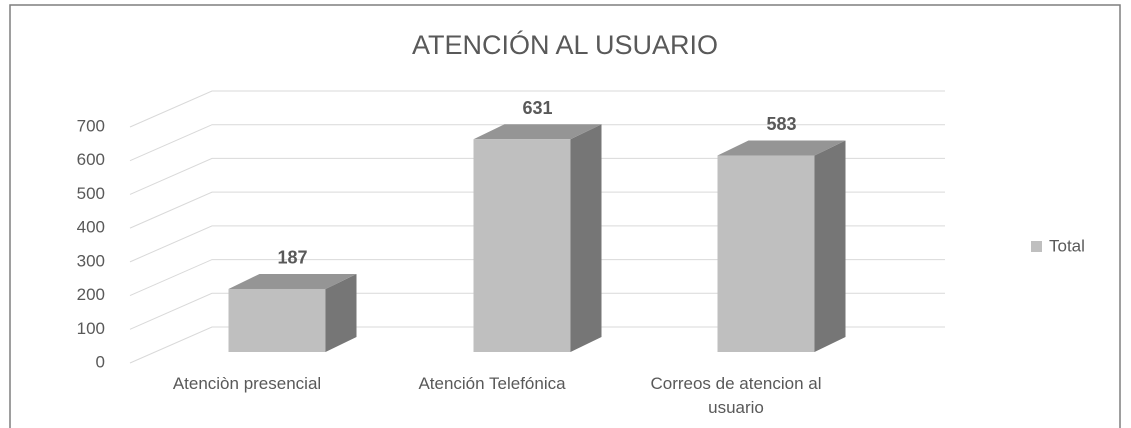  I want to click on data-label: 187, so click(292, 258).